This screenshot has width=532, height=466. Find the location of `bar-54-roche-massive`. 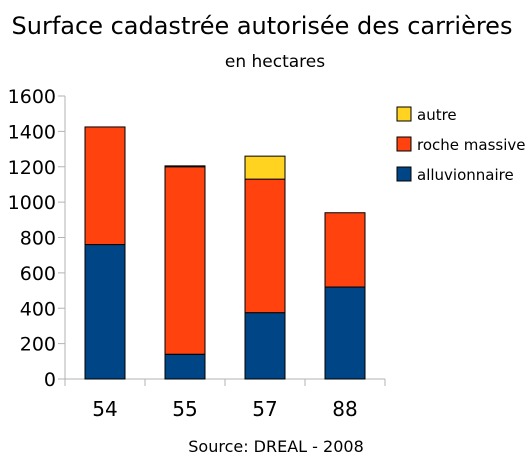

bar-54-roche-massive is located at coordinates (105, 186).